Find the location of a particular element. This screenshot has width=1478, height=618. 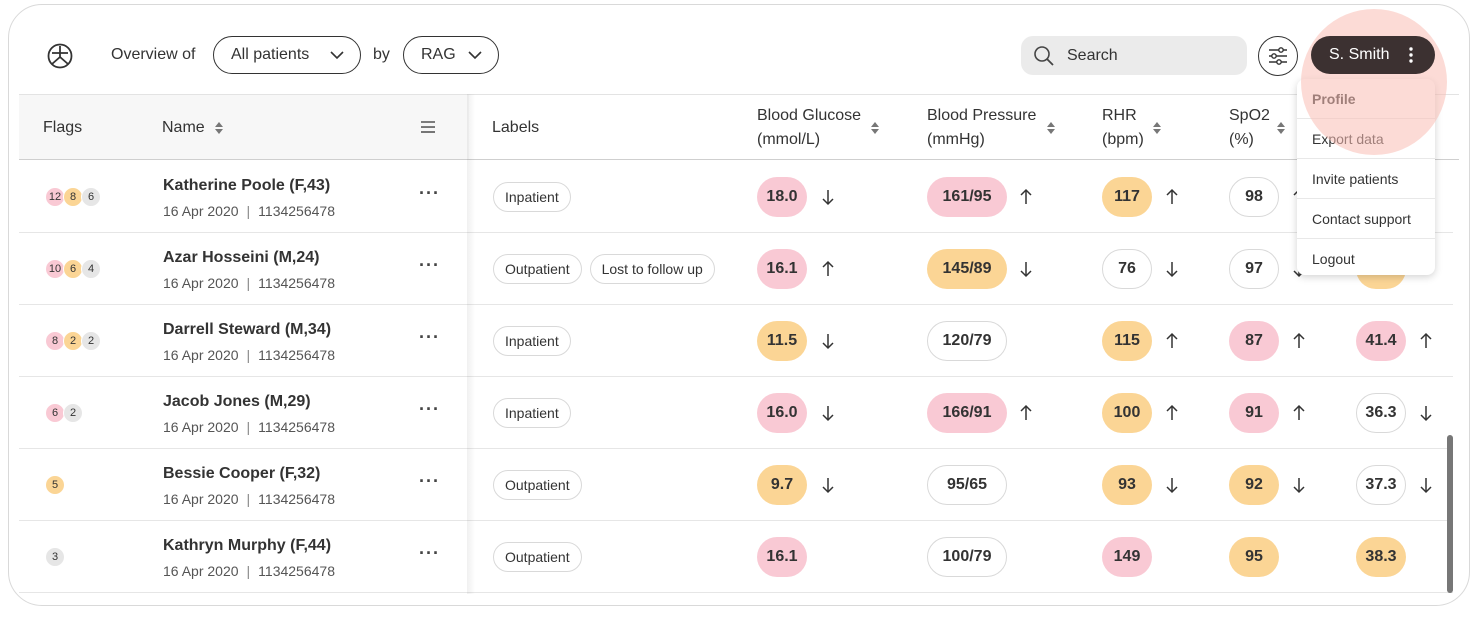

glucose-value: 18.0 is located at coordinates (782, 197).